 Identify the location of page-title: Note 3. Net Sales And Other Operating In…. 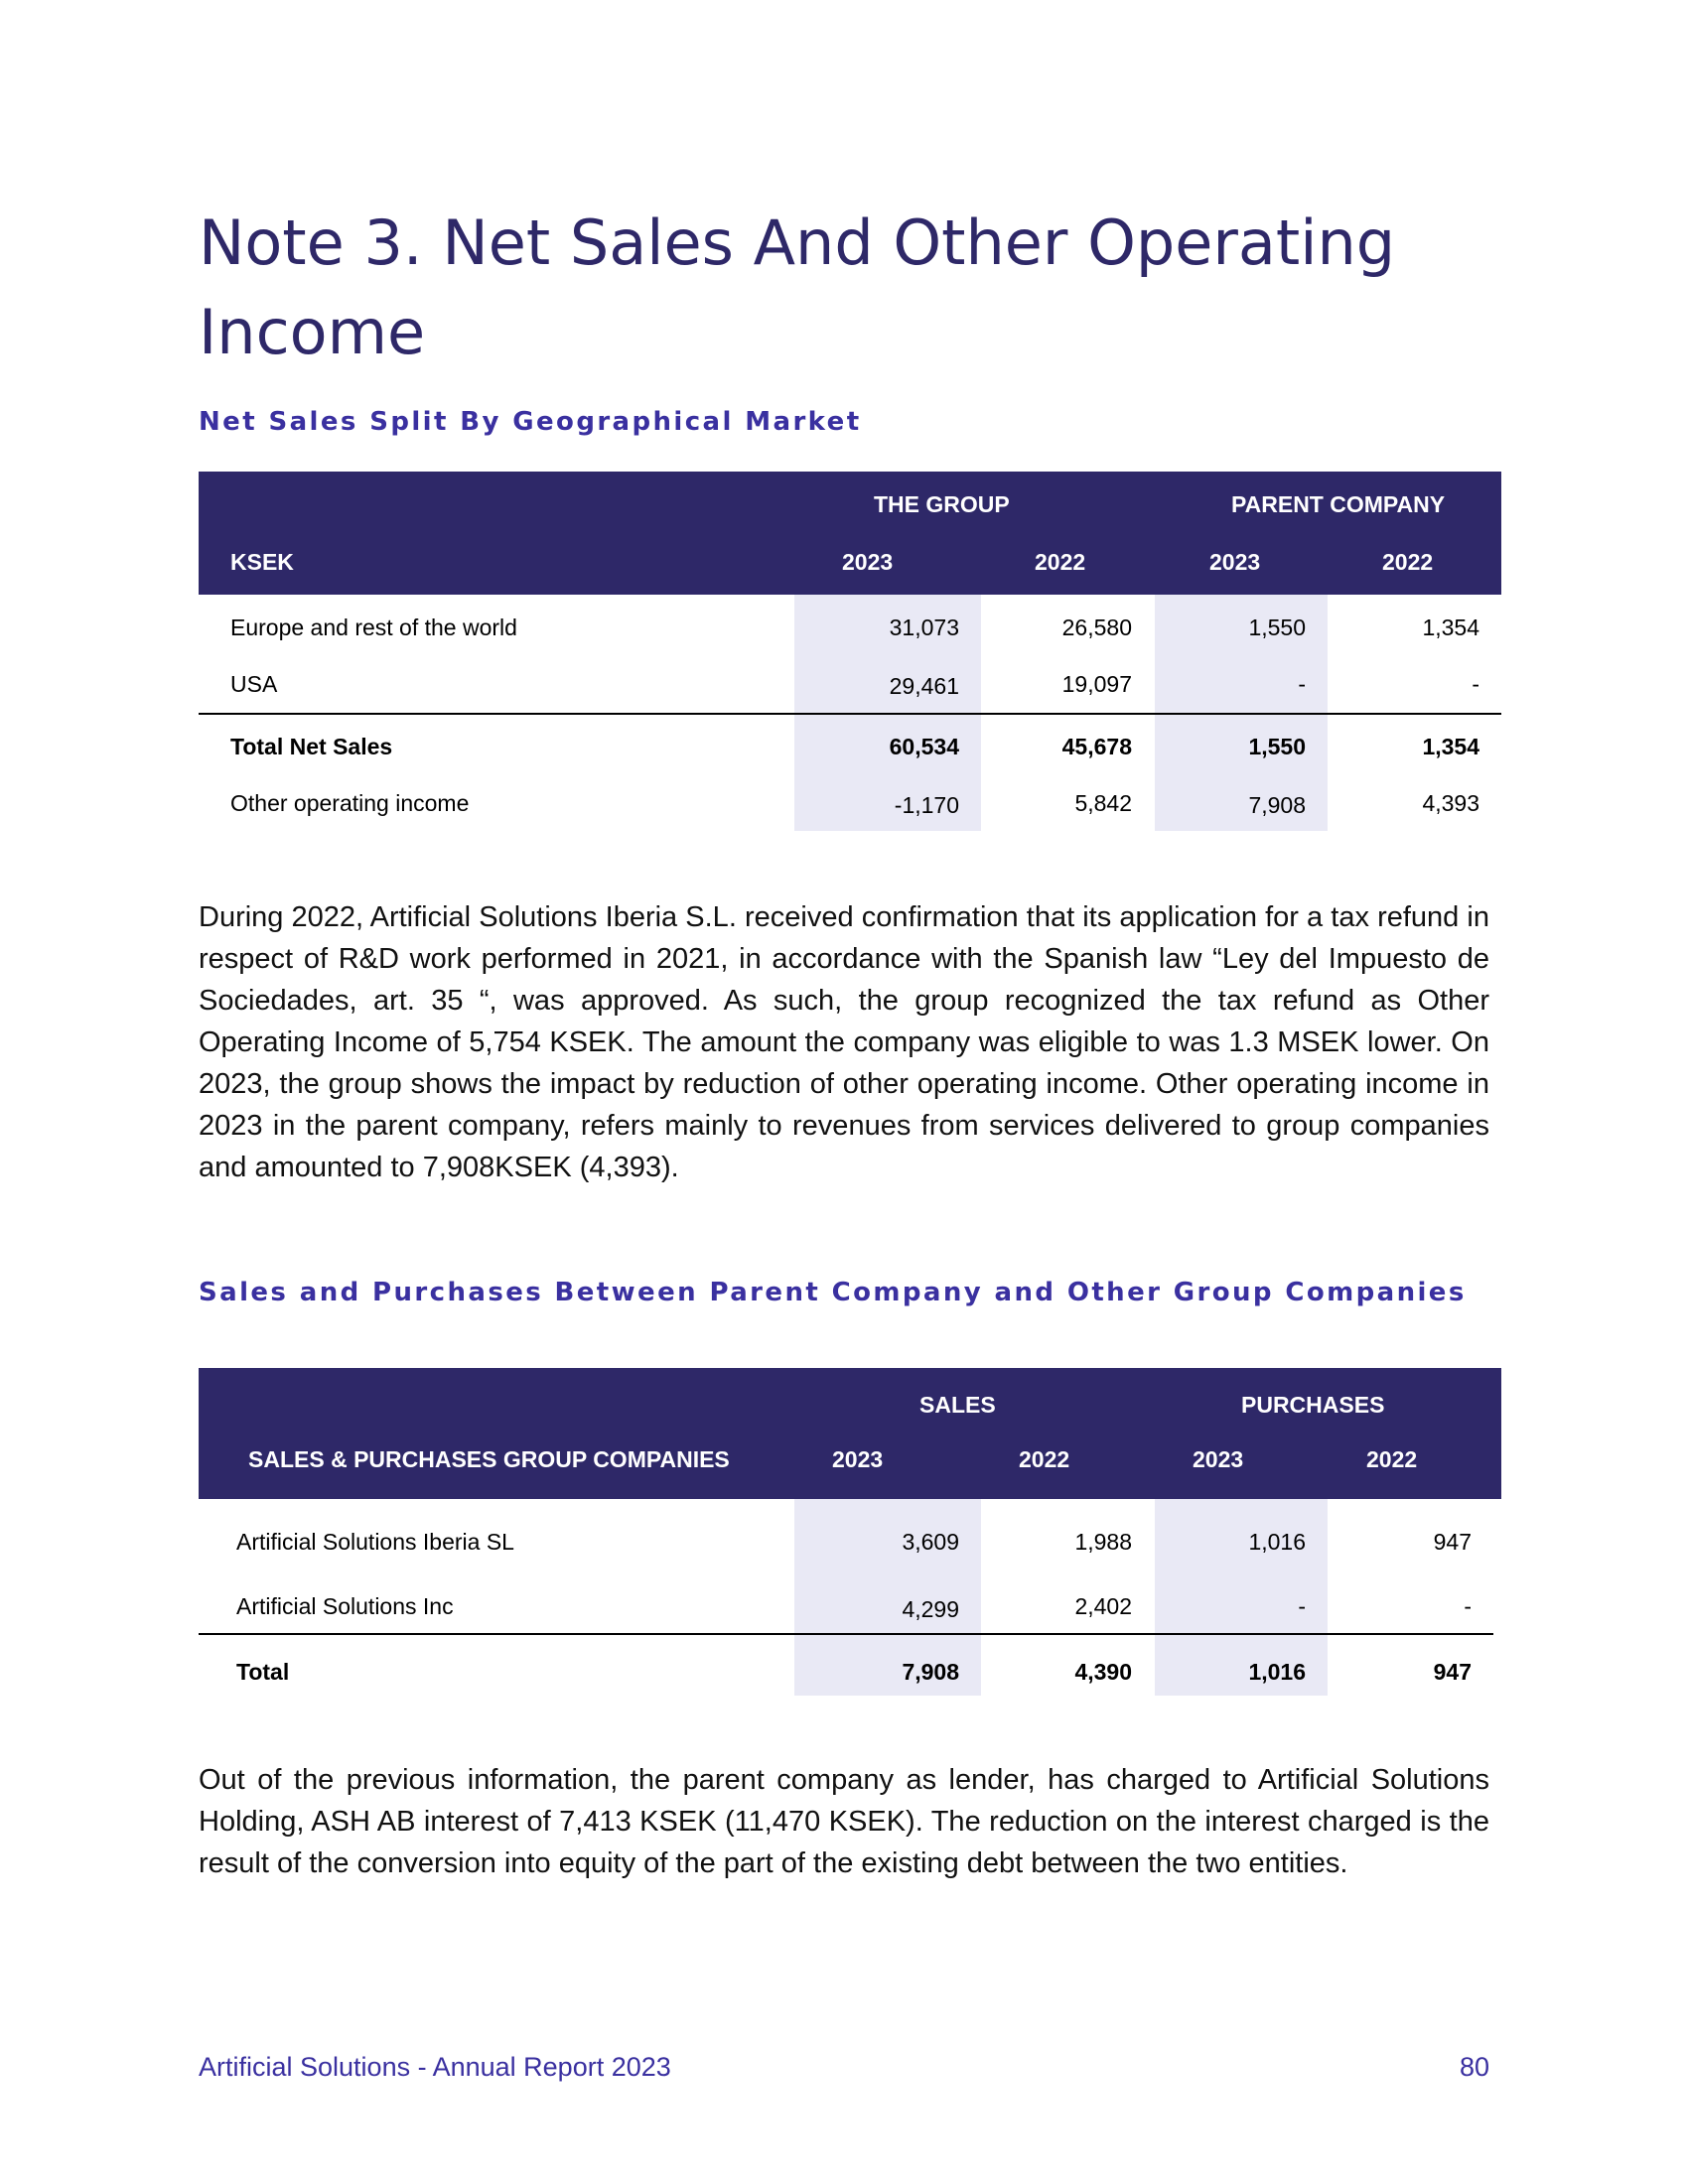
(797, 287).